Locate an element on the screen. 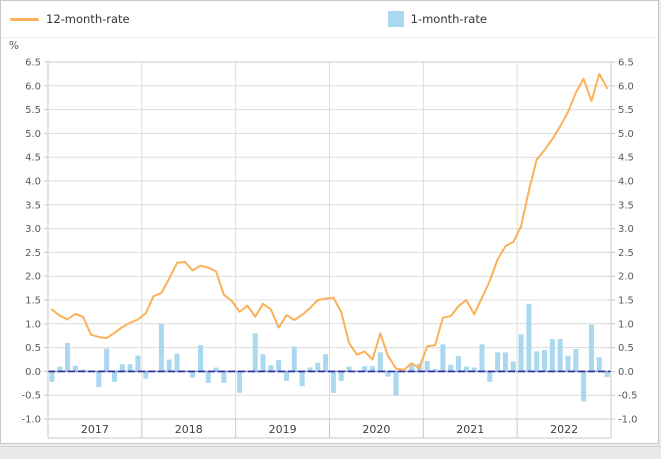 This screenshot has height=459, width=661. y-axis-label-right: 3.0 is located at coordinates (626, 229).